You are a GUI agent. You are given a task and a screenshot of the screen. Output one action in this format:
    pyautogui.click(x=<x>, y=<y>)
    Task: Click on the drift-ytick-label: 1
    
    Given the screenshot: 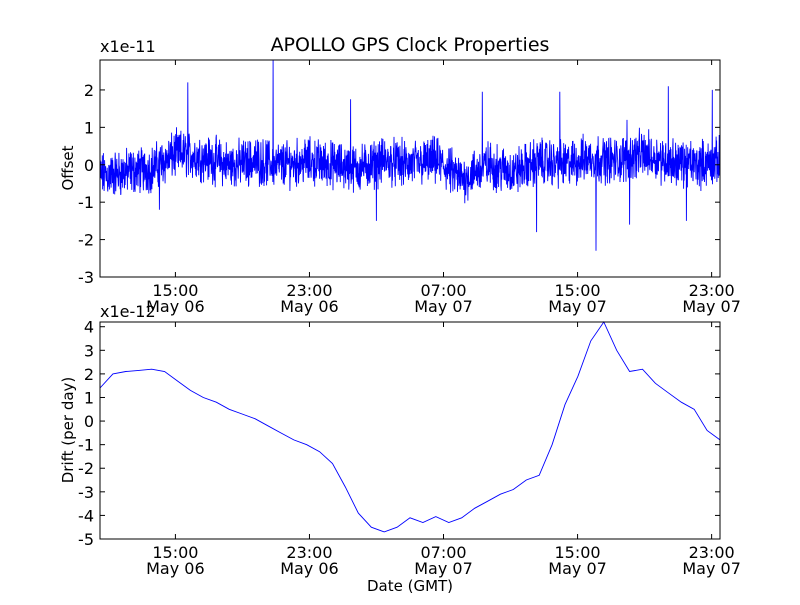 What is the action you would take?
    pyautogui.click(x=89, y=397)
    